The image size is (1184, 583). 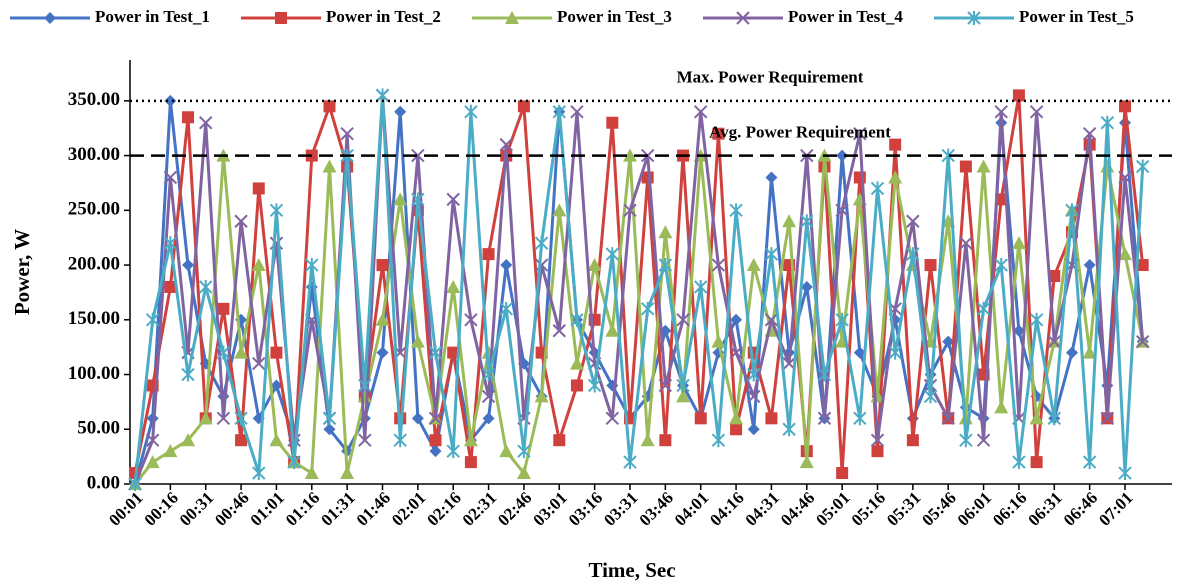 What do you see at coordinates (797, 508) in the screenshot?
I see `x-tick-label: 04:46` at bounding box center [797, 508].